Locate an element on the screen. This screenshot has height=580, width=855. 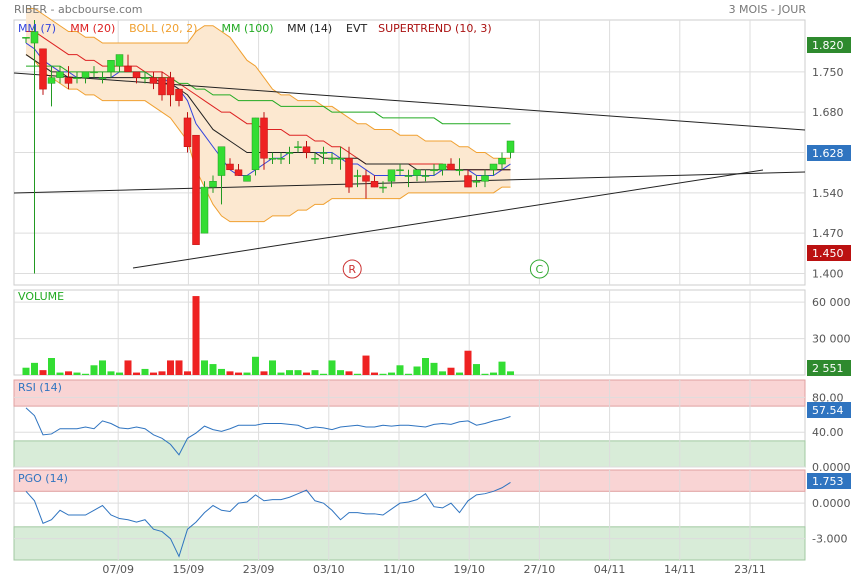
legend-item: MM (7) is located at coordinates (37, 28).